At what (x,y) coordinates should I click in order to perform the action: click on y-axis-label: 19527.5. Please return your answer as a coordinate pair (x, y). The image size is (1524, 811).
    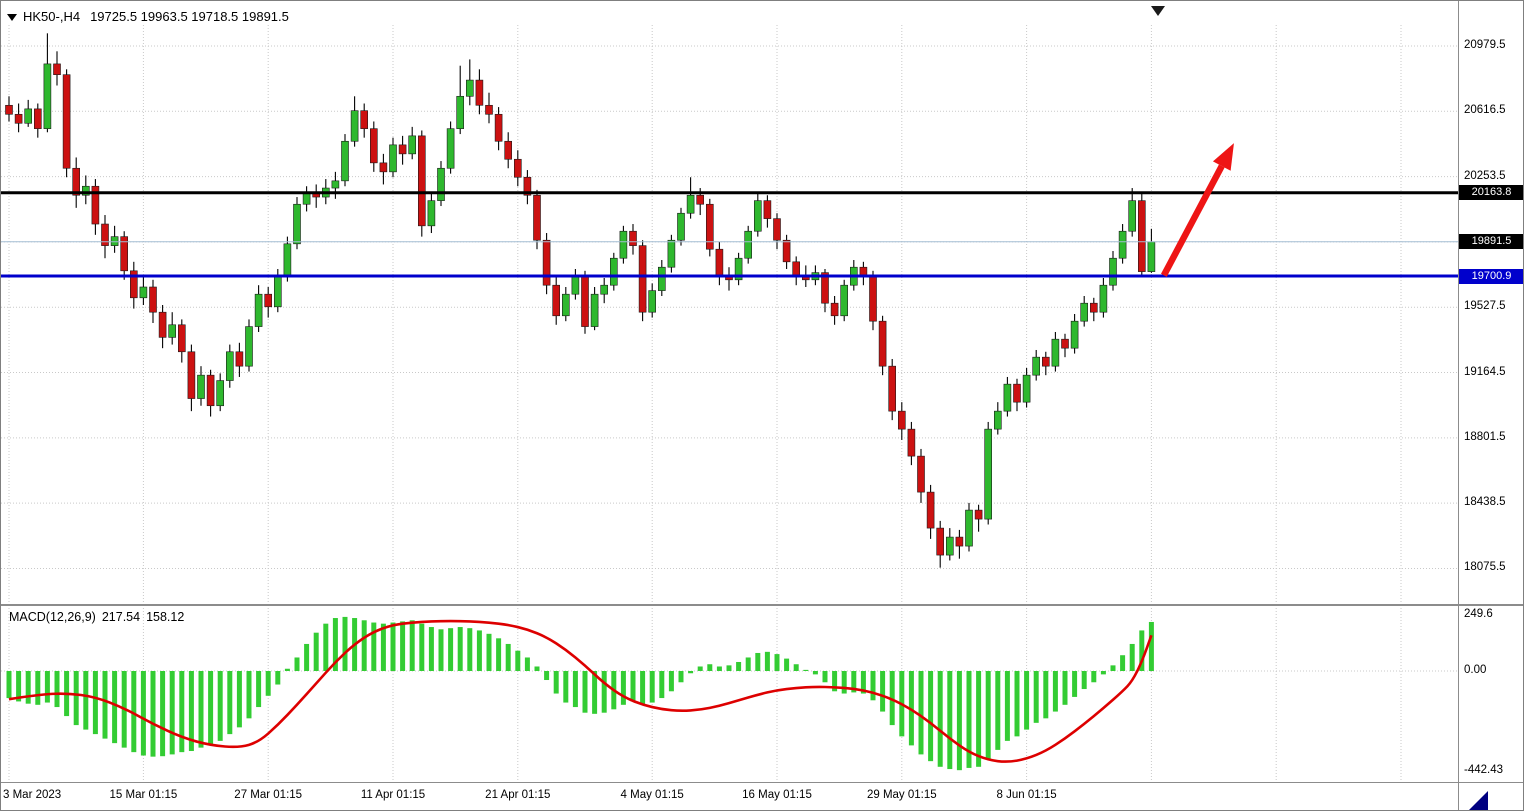
    Looking at the image, I should click on (1485, 306).